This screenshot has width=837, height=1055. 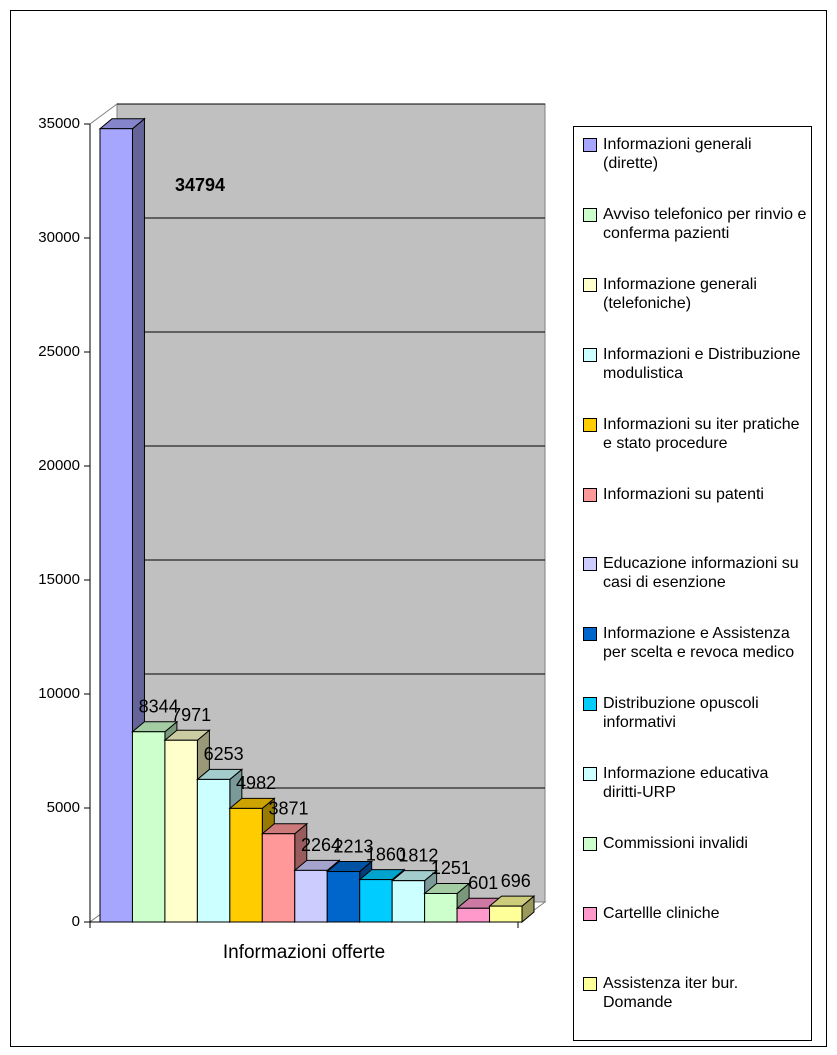 What do you see at coordinates (677, 154) in the screenshot?
I see `legend-label: Informazioni generali (dirette)` at bounding box center [677, 154].